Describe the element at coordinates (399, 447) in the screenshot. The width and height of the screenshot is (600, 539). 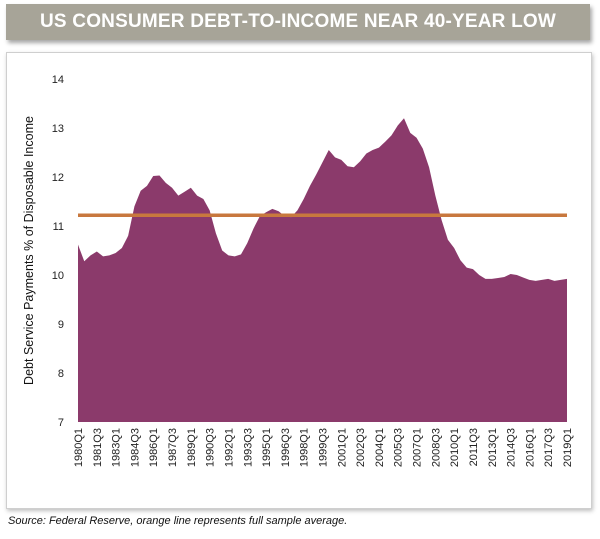
I see `x-tick-label: 2005Q3` at that location.